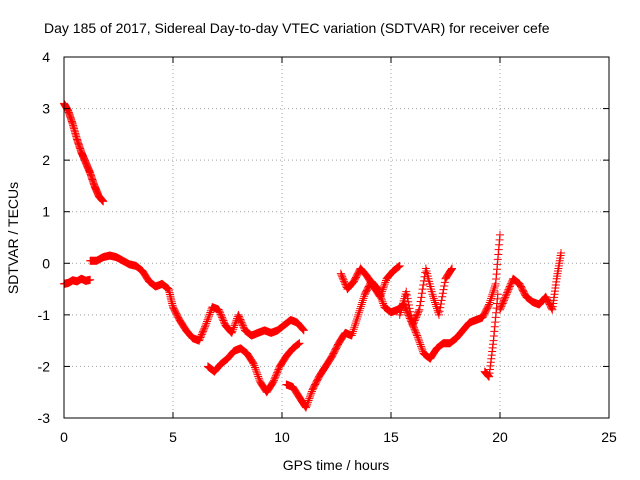  Describe the element at coordinates (370, 281) in the screenshot. I see `series-seg-f` at that location.